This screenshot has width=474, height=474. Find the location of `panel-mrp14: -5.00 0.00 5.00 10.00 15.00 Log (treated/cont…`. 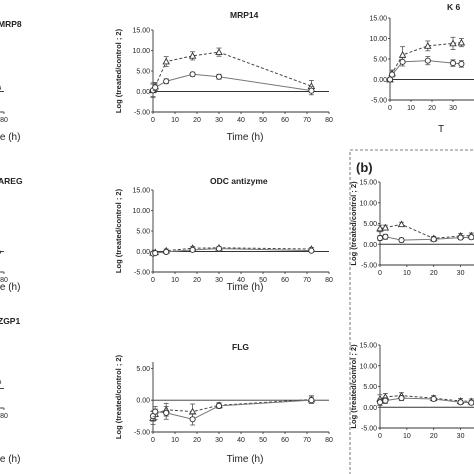

panel-mrp14: -5.00 0.00 5.00 10.00 15.00 Log (treated/cont… is located at coordinates (223, 76).